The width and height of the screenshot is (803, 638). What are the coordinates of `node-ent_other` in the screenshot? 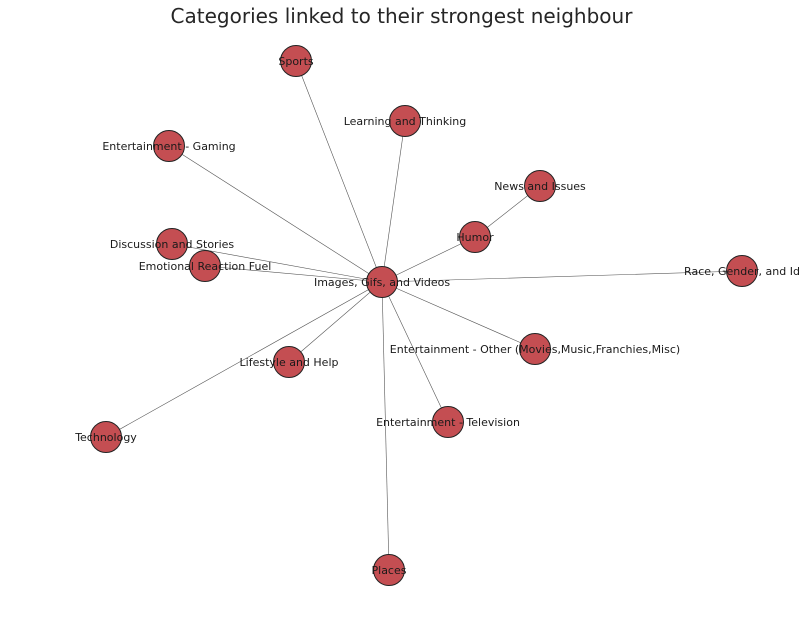 It's located at (535, 349).